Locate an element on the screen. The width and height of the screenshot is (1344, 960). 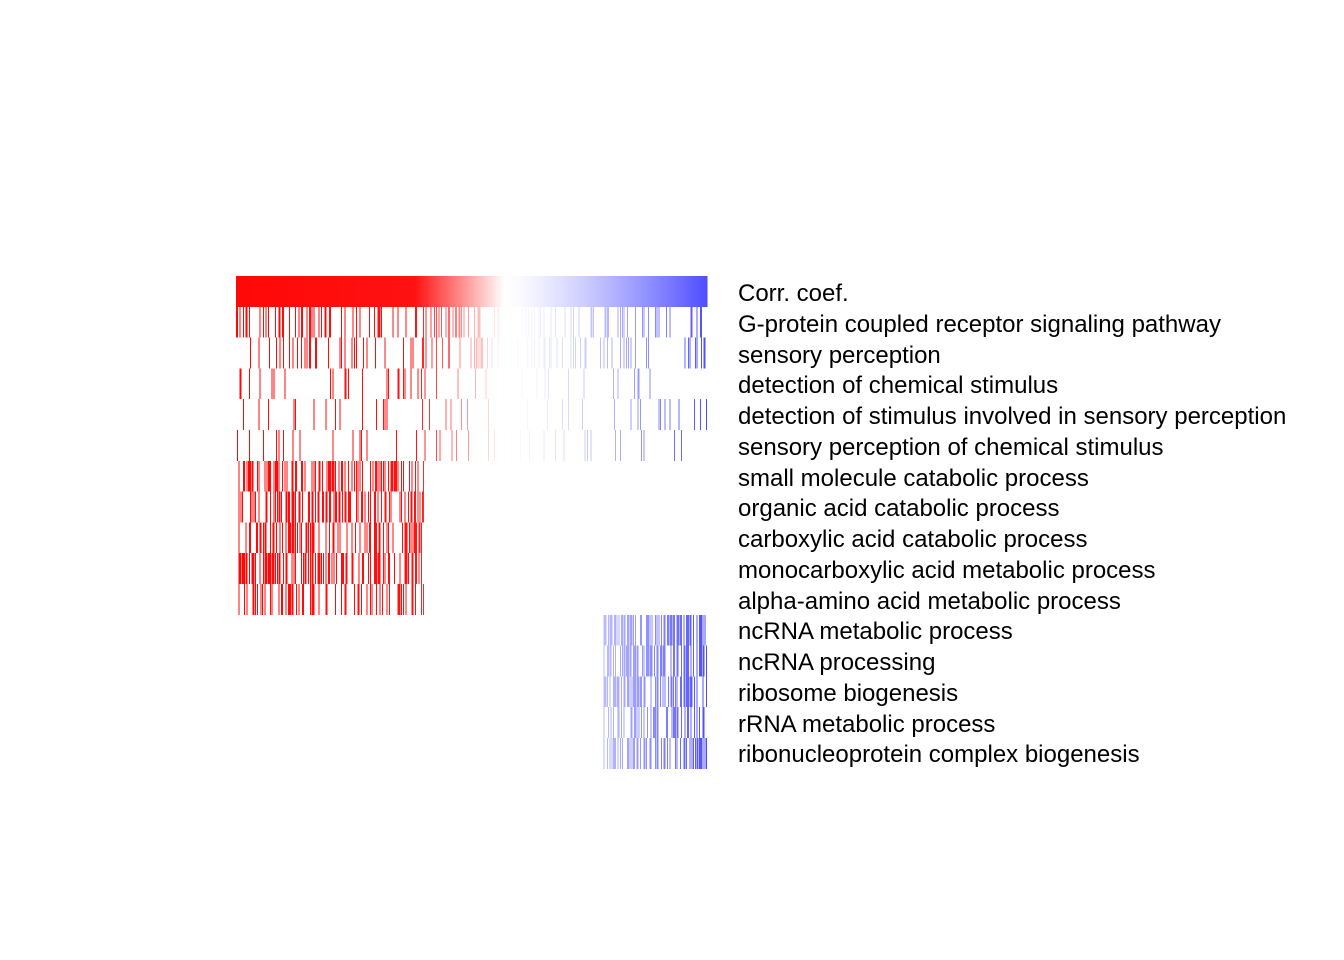
row-label: ncRNA processing is located at coordinates (836, 662).